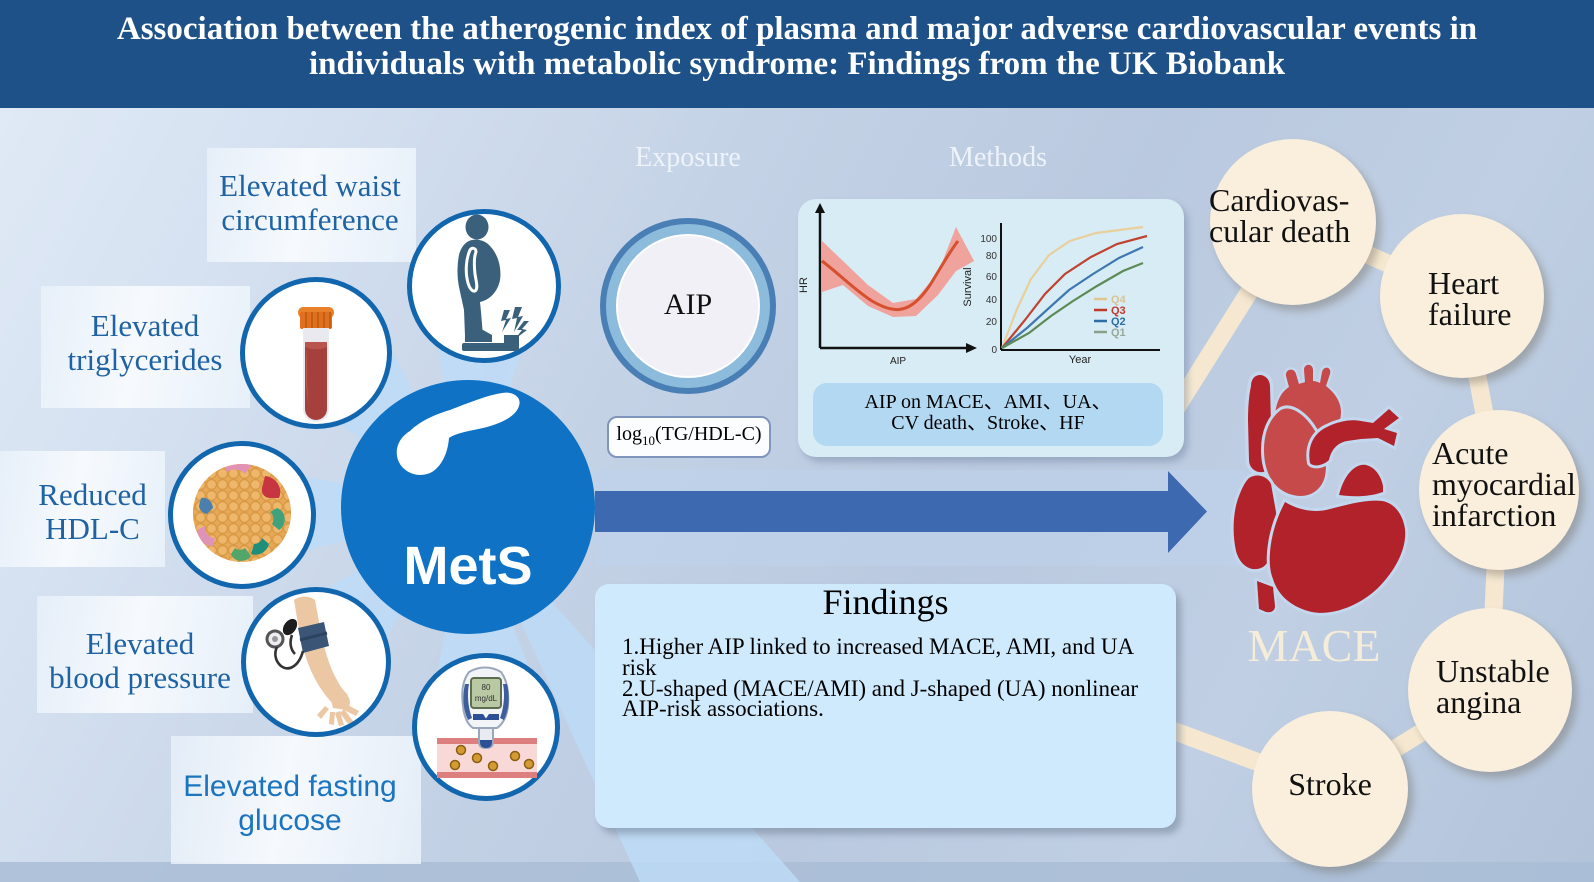  I want to click on svg-text: AIP, so click(898, 361).